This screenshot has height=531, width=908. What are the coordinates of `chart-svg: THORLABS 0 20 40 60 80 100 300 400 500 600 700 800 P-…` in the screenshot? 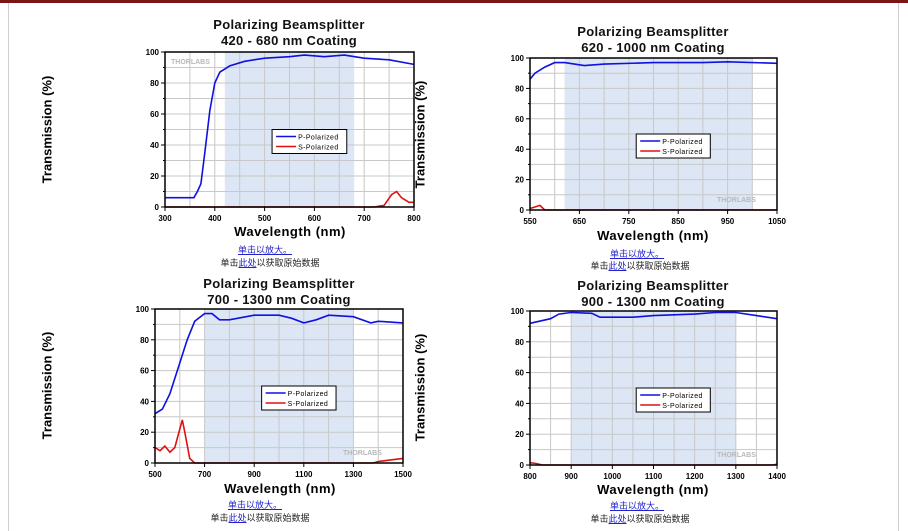 It's located at (284, 135).